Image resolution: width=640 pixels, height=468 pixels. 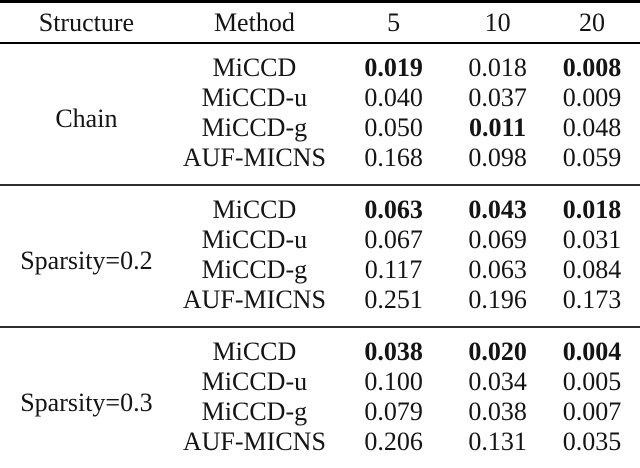 What do you see at coordinates (320, 382) in the screenshot?
I see `table-row: MiCCD-u 0.100 0.034 0.005` at bounding box center [320, 382].